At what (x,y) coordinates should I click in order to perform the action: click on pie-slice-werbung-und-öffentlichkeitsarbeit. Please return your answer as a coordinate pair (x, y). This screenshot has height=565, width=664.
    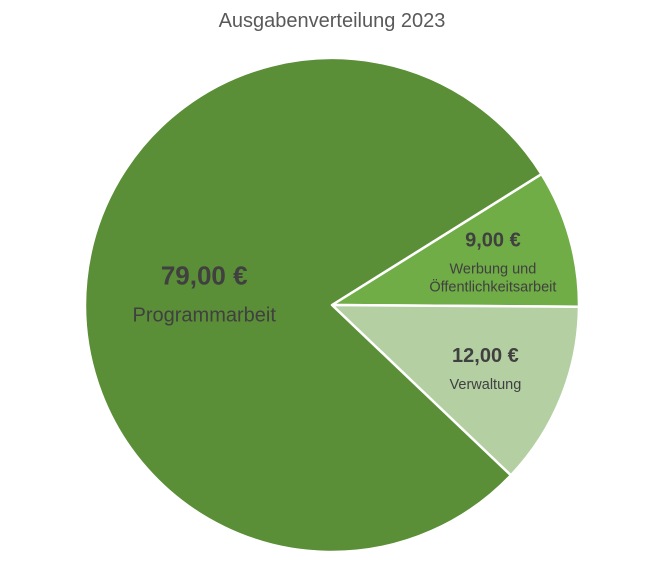
    Looking at the image, I should click on (455, 240).